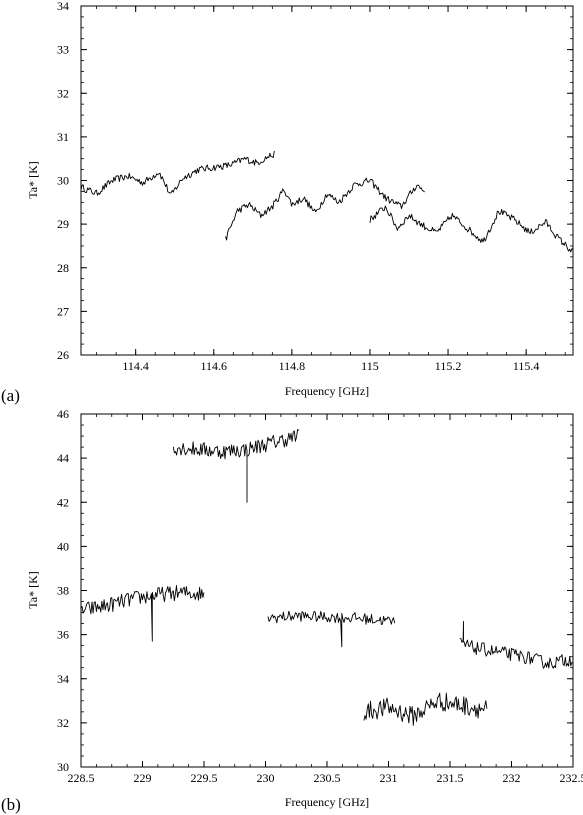 The image size is (583, 815). Describe the element at coordinates (63, 502) in the screenshot. I see `y-tick-label-b: 42` at that location.